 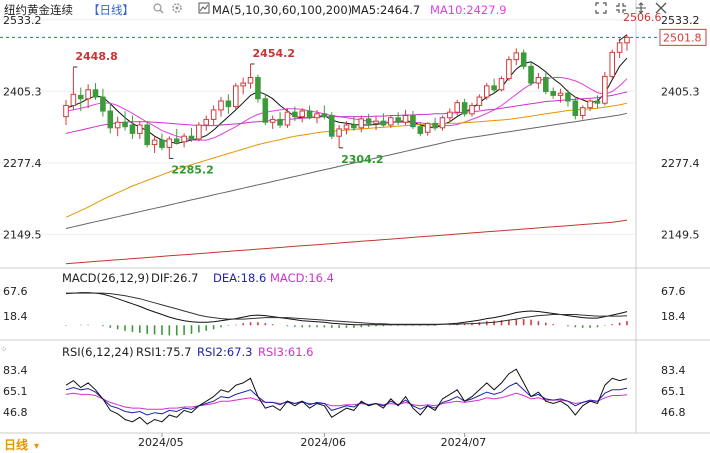 What do you see at coordinates (15, 291) in the screenshot?
I see `macd-tick-label-left: 67.6` at bounding box center [15, 291].